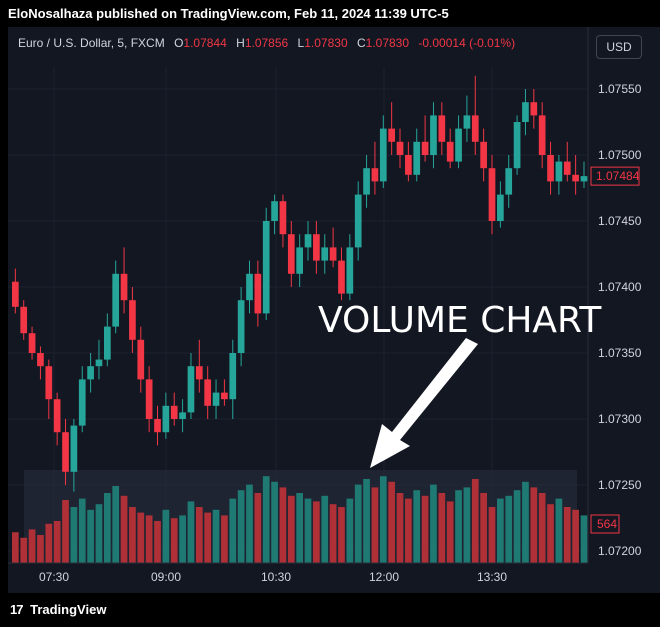  I want to click on time-tick-label: 13:30, so click(492, 577).